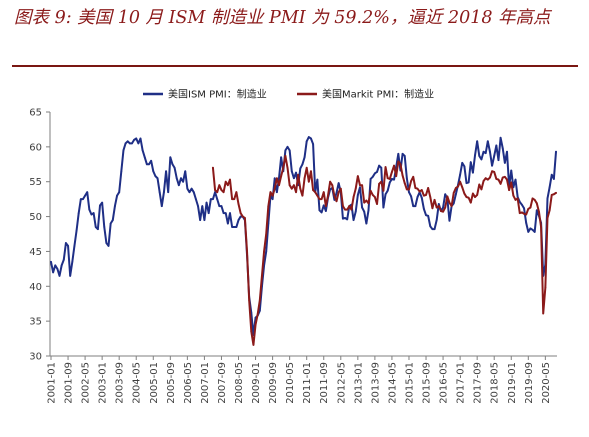 Image resolution: width=589 pixels, height=437 pixels. What do you see at coordinates (444, 383) in the screenshot?
I see `x-tick-label: 2016-05` at bounding box center [444, 383].